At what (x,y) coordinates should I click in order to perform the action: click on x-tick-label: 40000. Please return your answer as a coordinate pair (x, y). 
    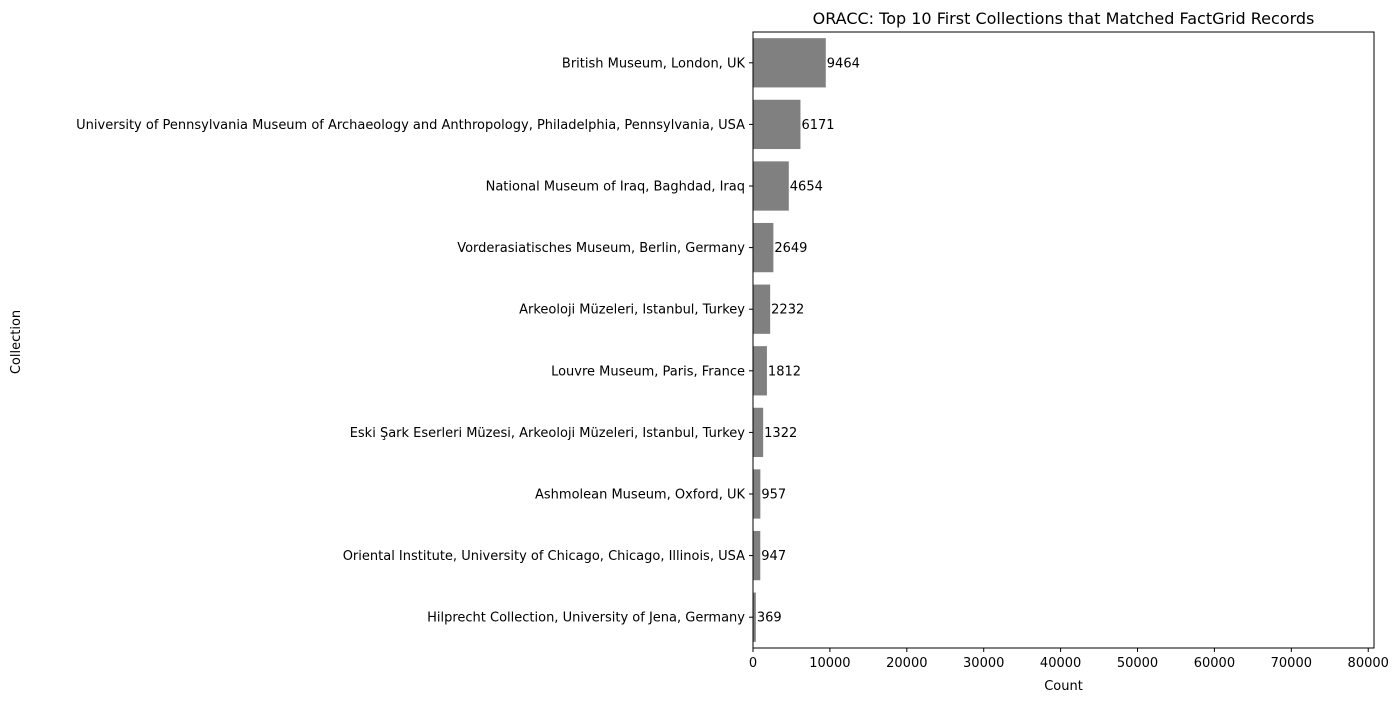
    Looking at the image, I should click on (1060, 663).